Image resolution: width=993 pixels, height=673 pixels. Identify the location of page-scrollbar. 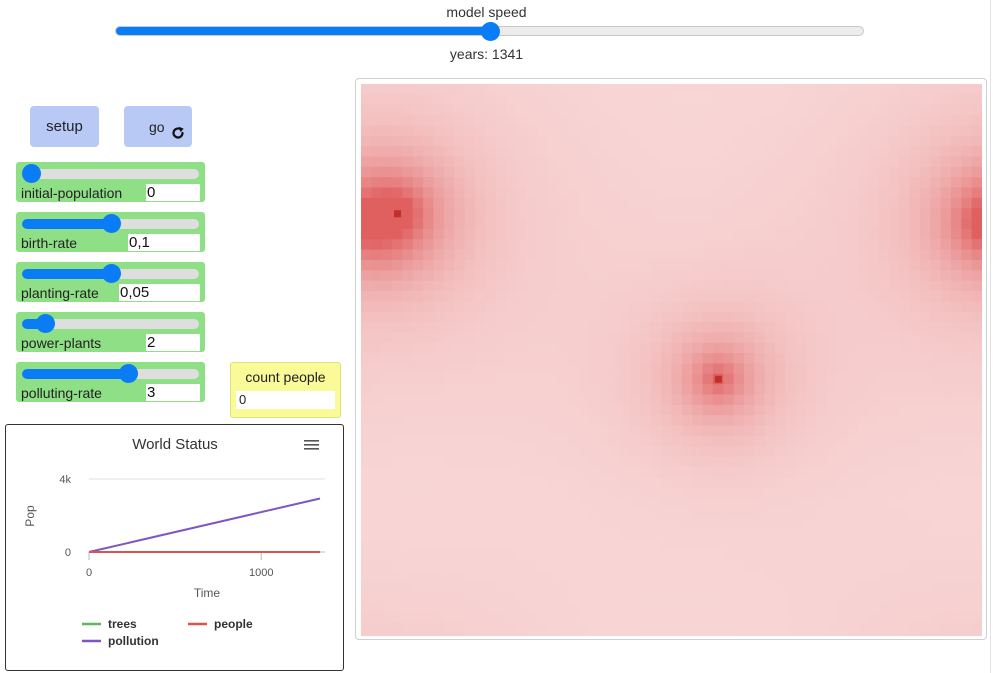
(990, 336).